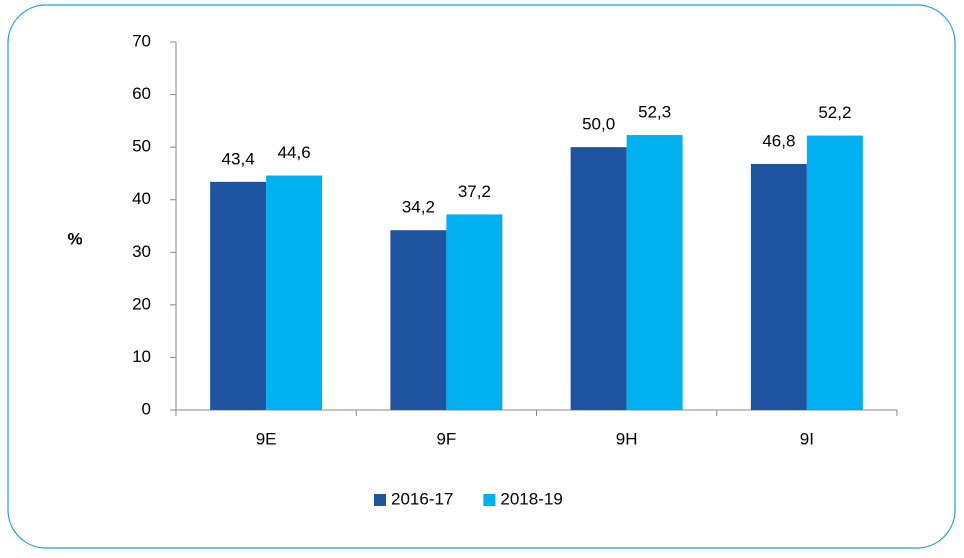 The height and width of the screenshot is (558, 964). Describe the element at coordinates (74, 238) in the screenshot. I see `y-axis-label: %` at that location.